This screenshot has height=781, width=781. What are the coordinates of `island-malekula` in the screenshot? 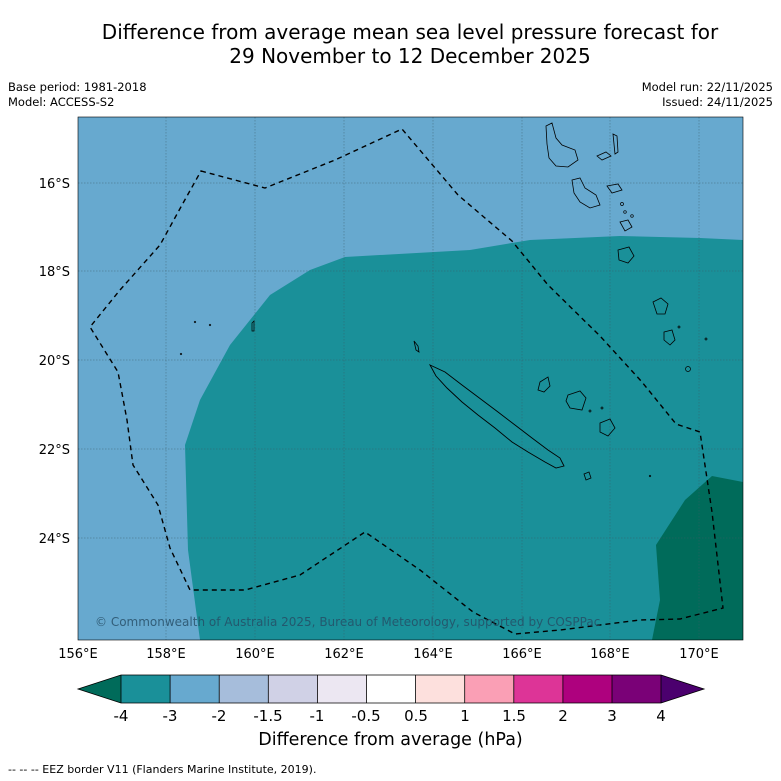 It's located at (586, 193).